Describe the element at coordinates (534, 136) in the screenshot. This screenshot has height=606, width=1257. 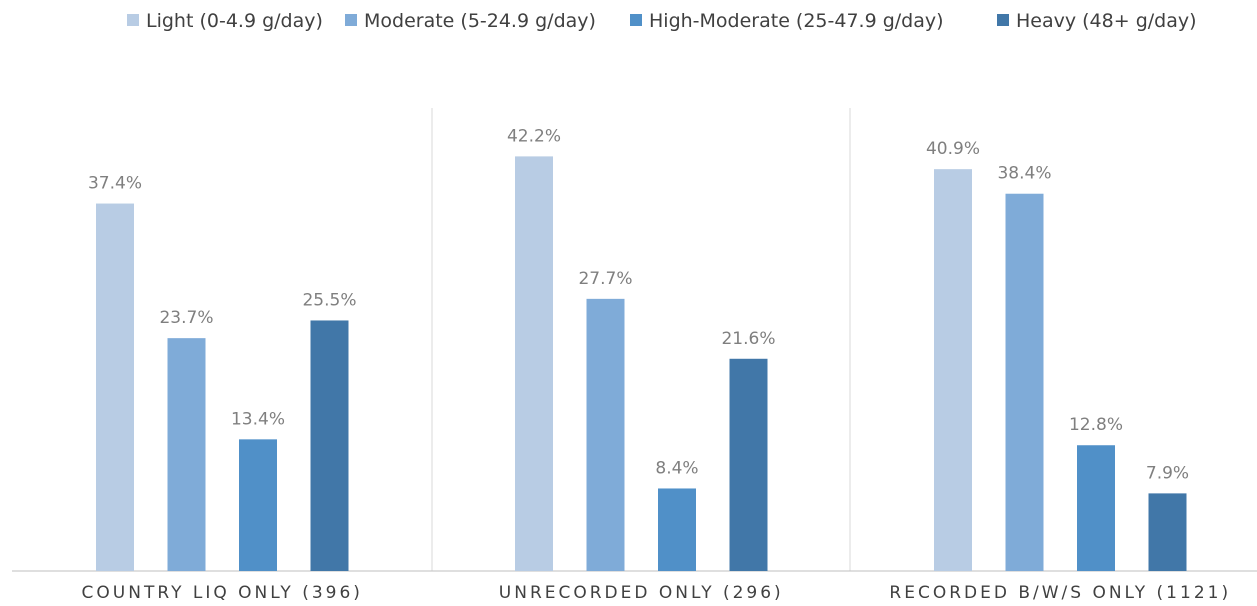
I see `data-label: 42.2%` at that location.